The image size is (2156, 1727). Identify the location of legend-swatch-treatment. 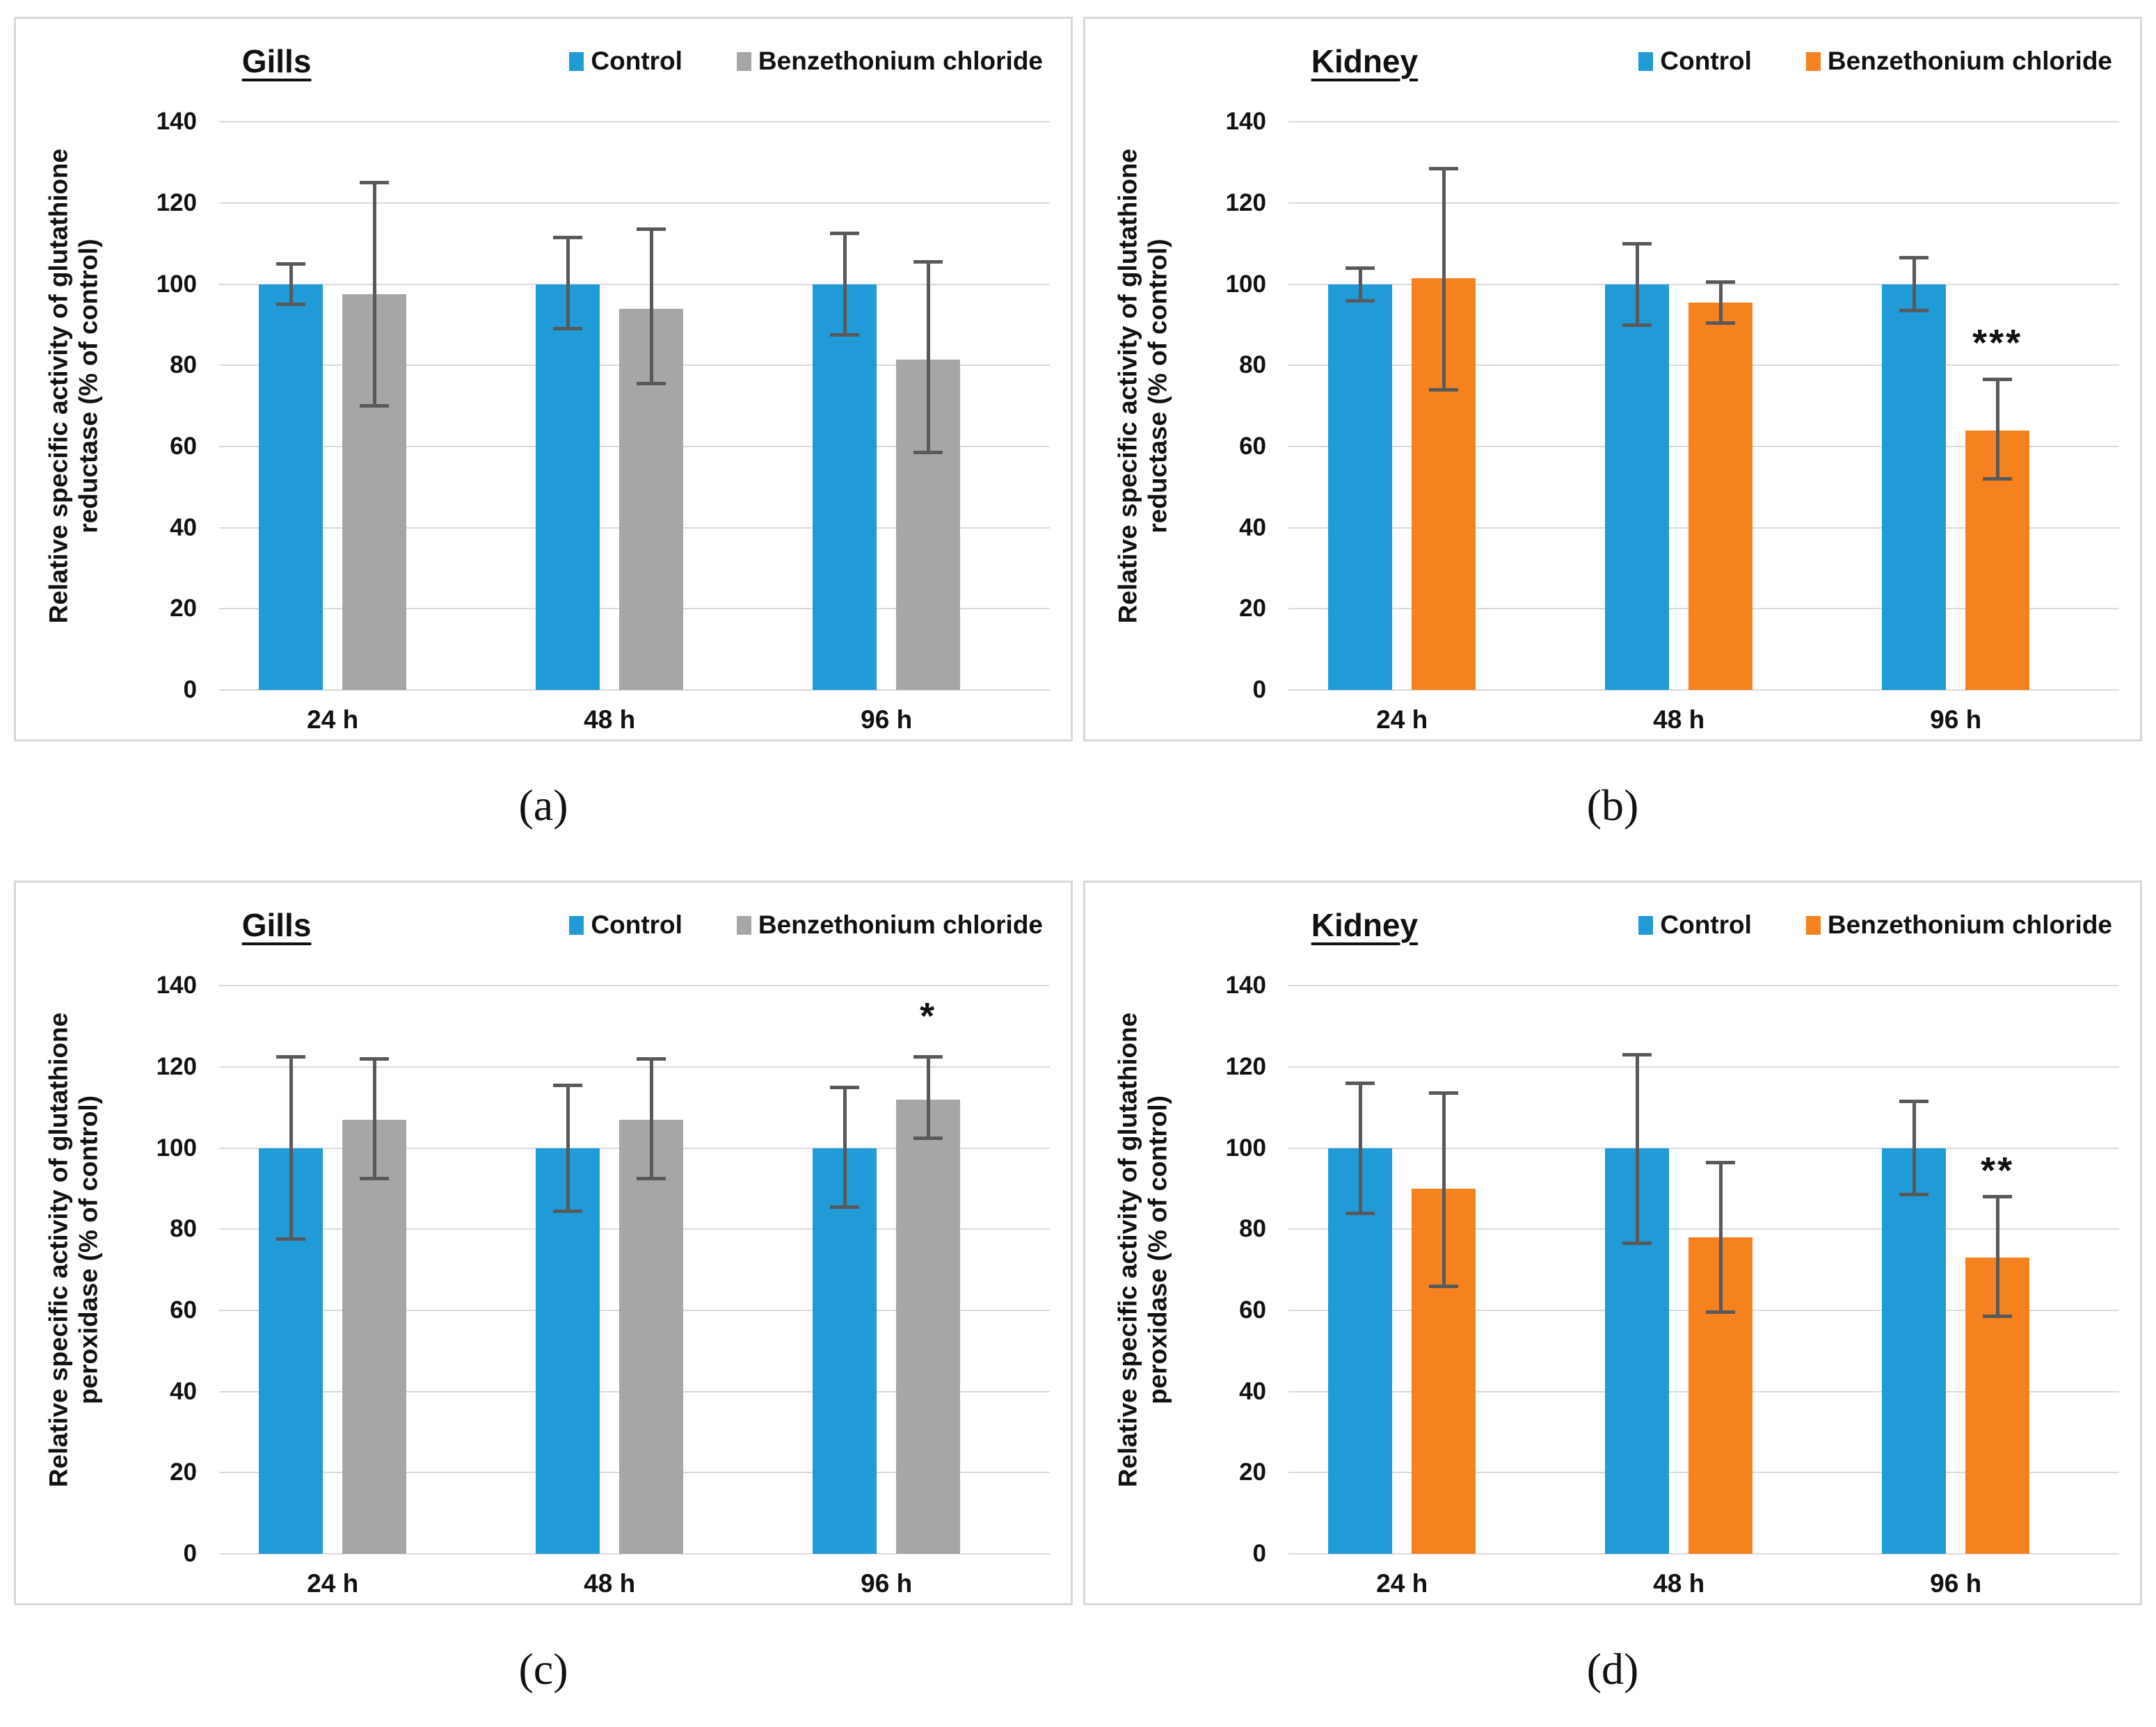
(1813, 61).